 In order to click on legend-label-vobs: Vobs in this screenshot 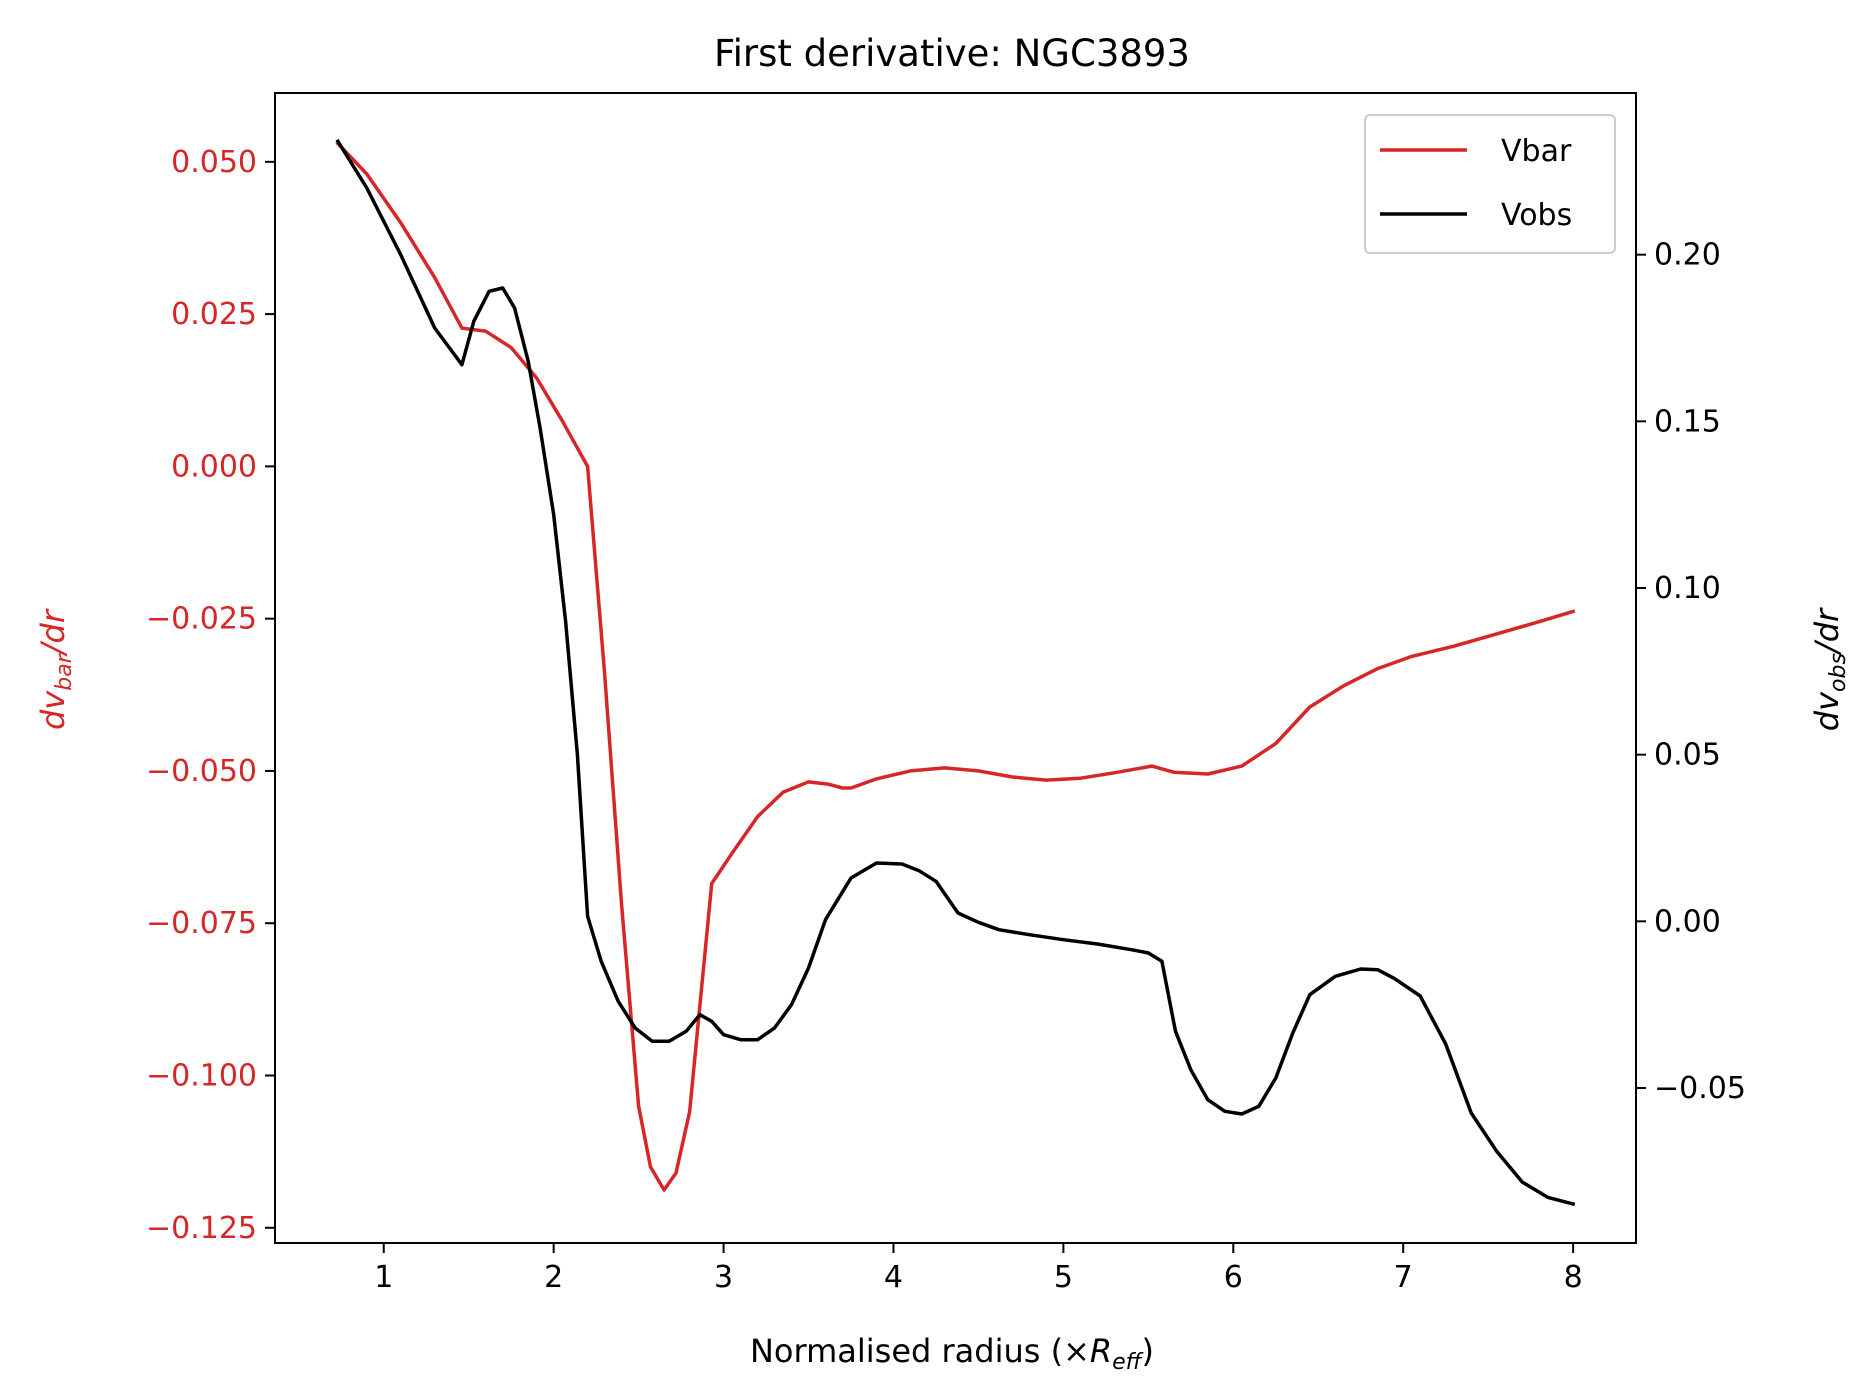, I will do `click(1536, 215)`.